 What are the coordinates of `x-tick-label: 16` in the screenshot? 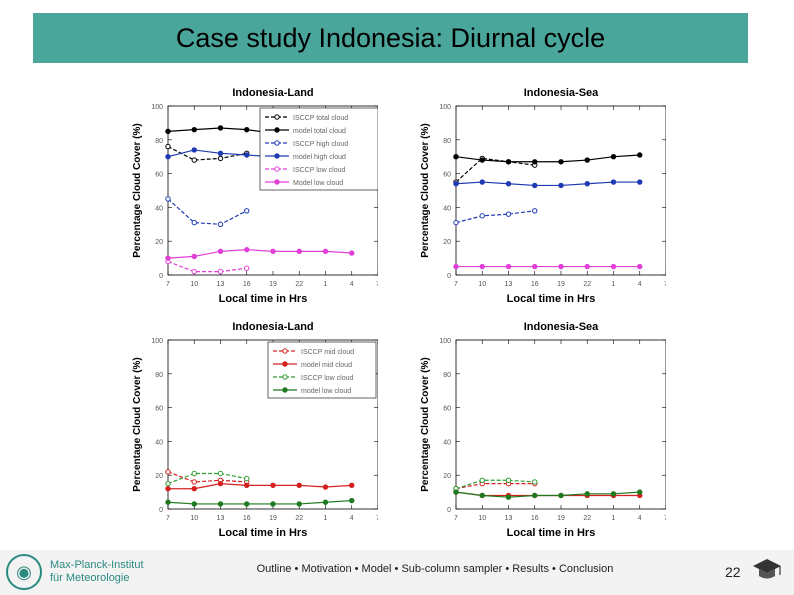 It's located at (535, 284).